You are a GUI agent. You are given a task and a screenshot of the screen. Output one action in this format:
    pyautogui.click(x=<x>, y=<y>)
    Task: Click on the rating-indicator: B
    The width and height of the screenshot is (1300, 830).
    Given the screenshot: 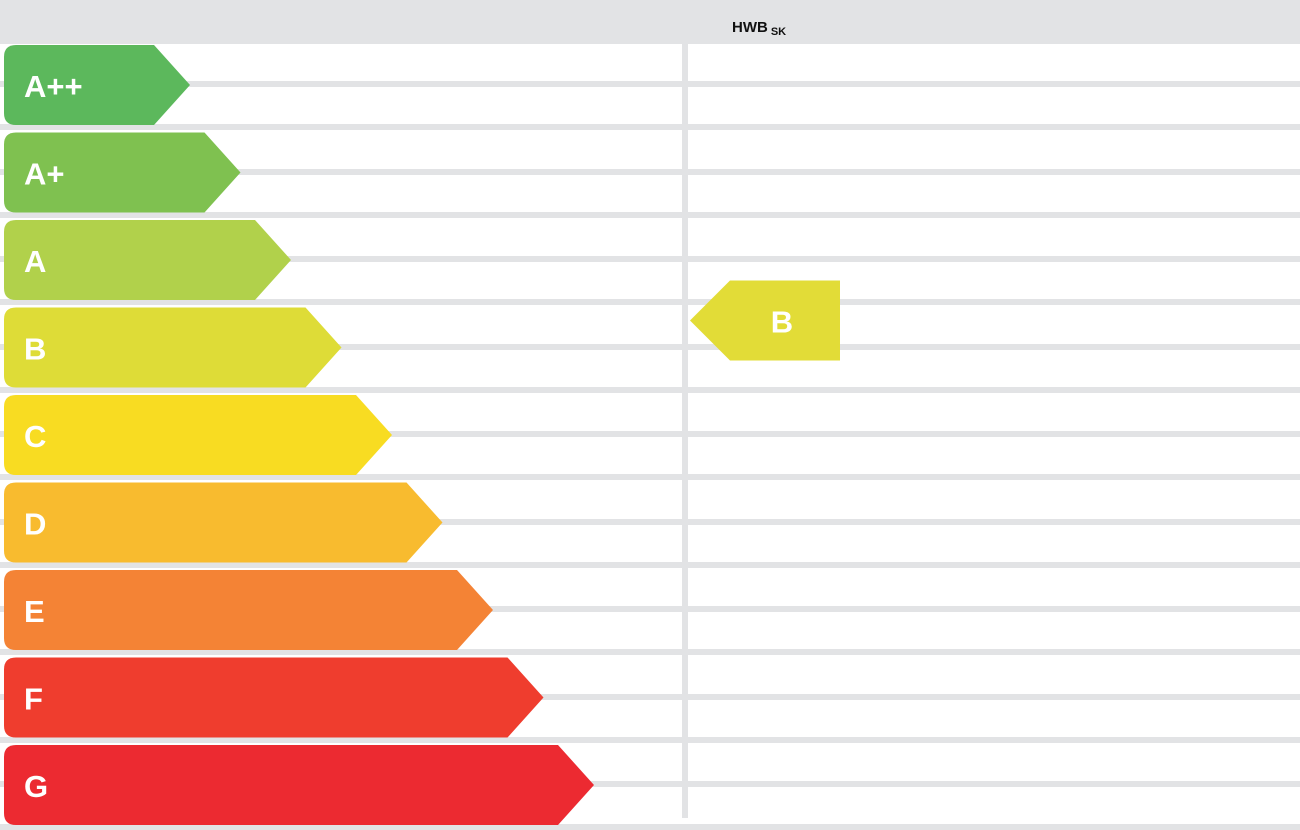 What is the action you would take?
    pyautogui.click(x=765, y=320)
    